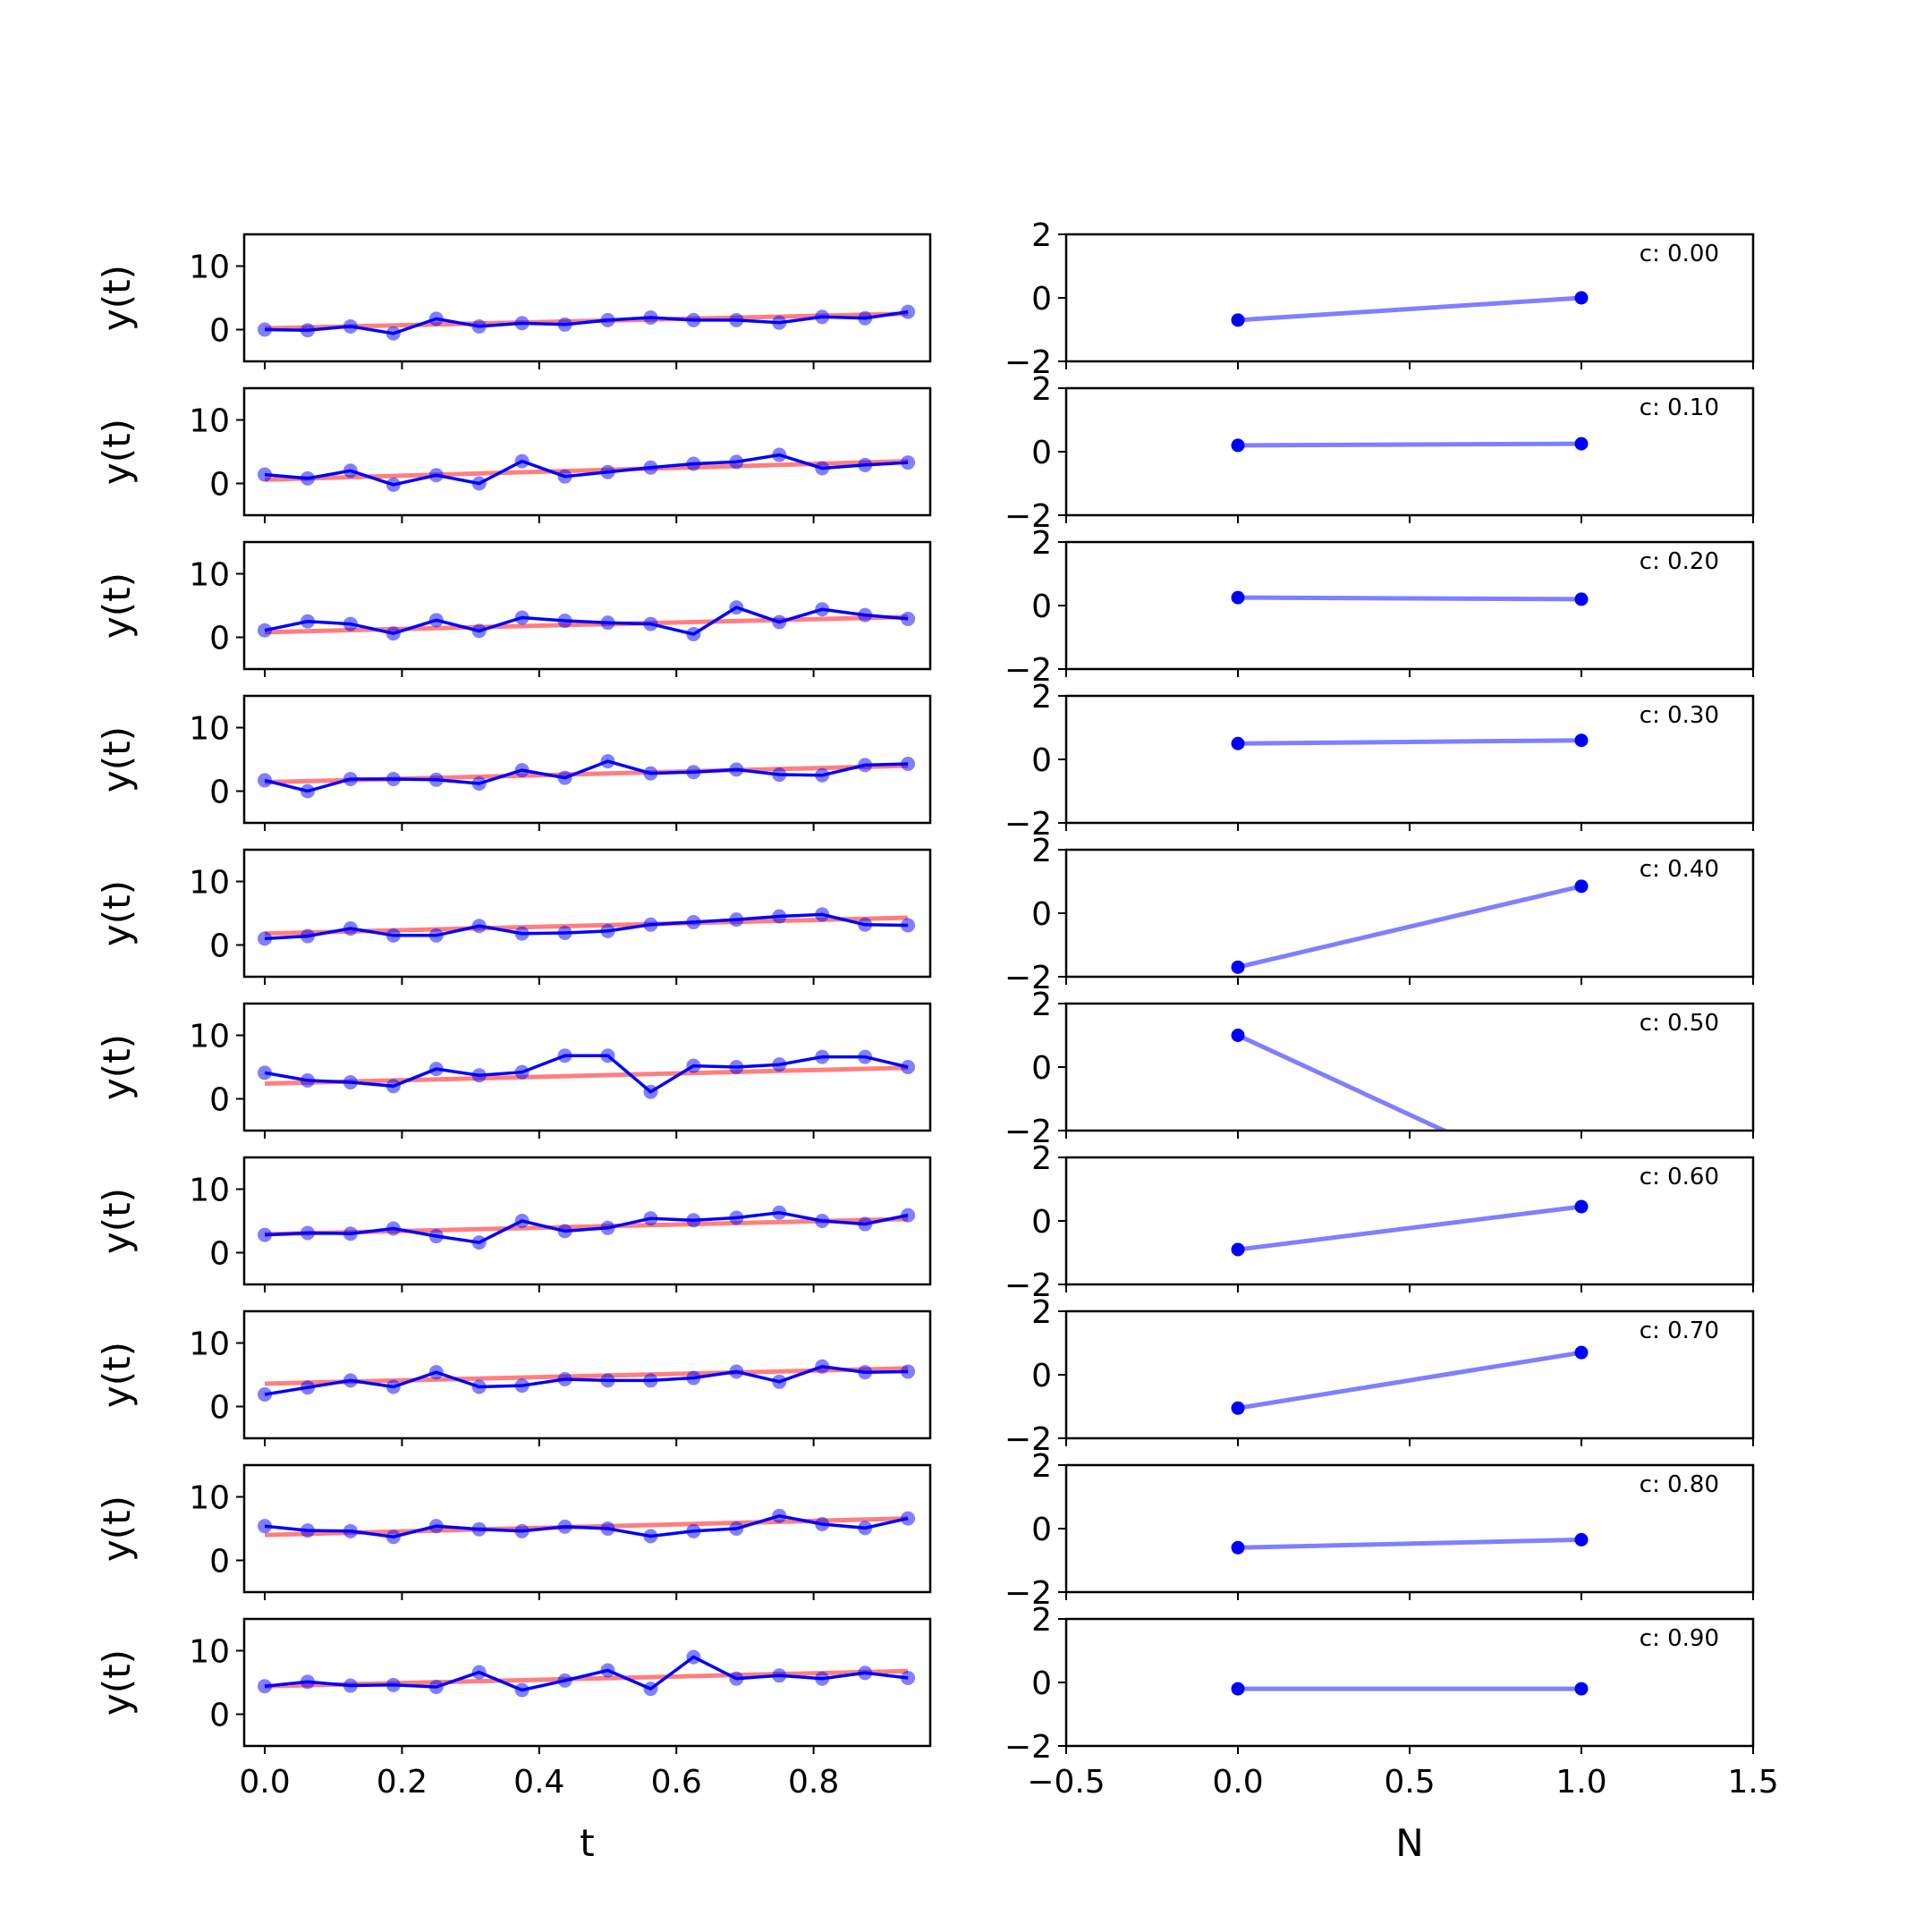 The image size is (1932, 1932). I want to click on right-panel-5: c: 0.50 −2 0 2, so click(1379, 1068).